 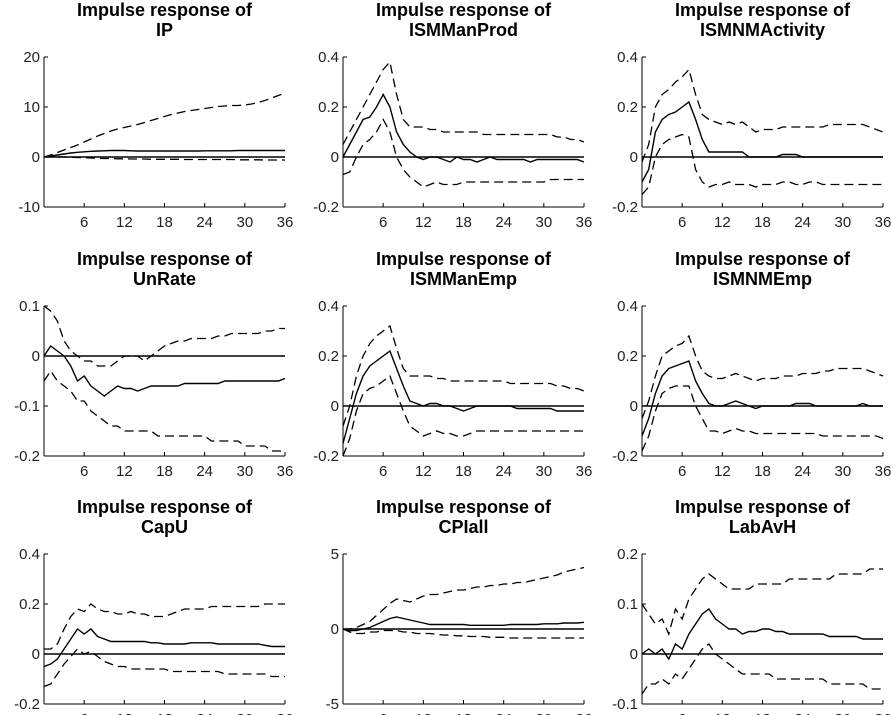 I want to click on y-tick-label: -10, so click(x=29, y=207).